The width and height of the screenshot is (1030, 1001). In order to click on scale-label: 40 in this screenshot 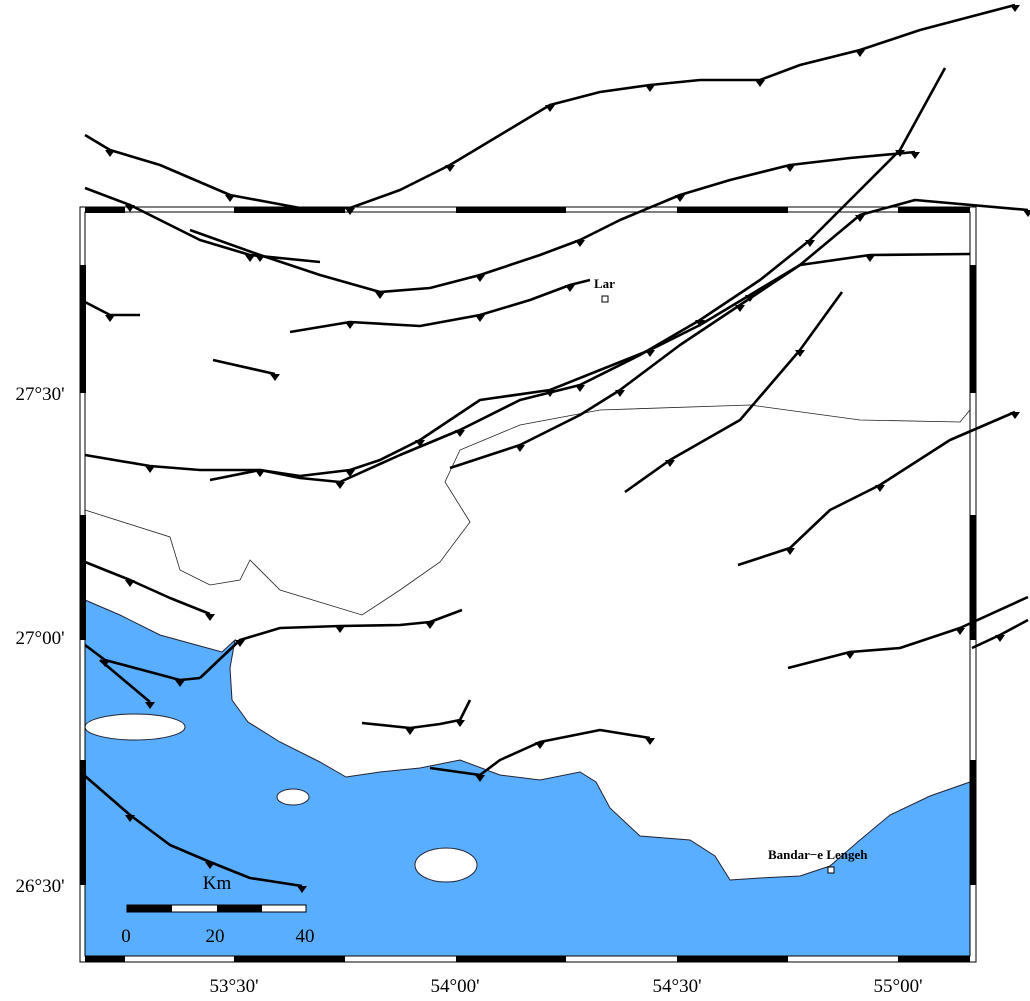, I will do `click(305, 936)`.